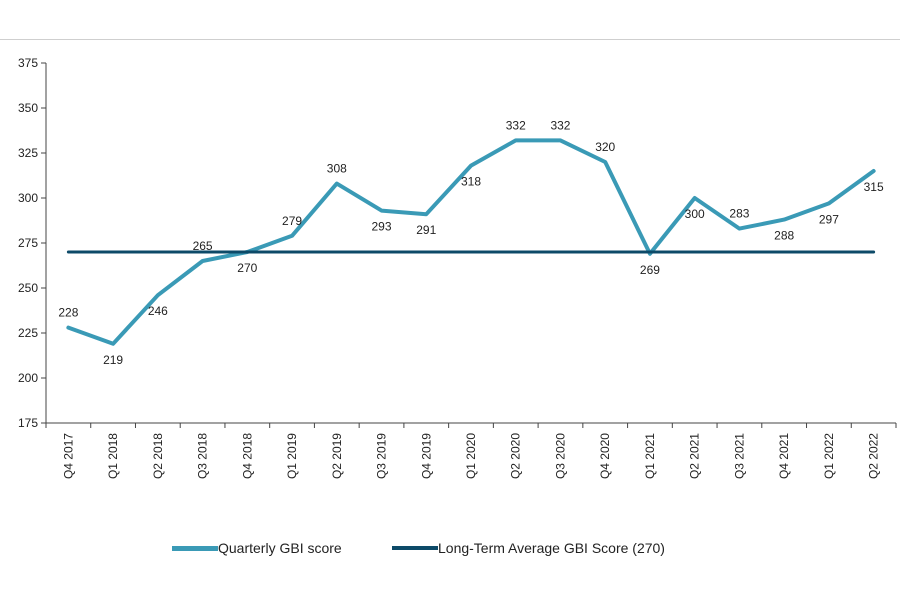  I want to click on x-tick-label: Q3 2021, so click(739, 456).